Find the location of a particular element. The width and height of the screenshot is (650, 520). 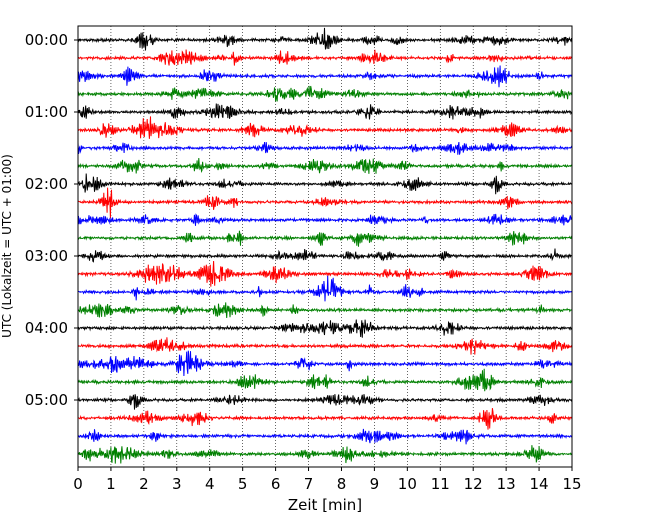

y-axis-label: UTC (Lokalzeit = UTC + 01:00) is located at coordinates (7, 246).